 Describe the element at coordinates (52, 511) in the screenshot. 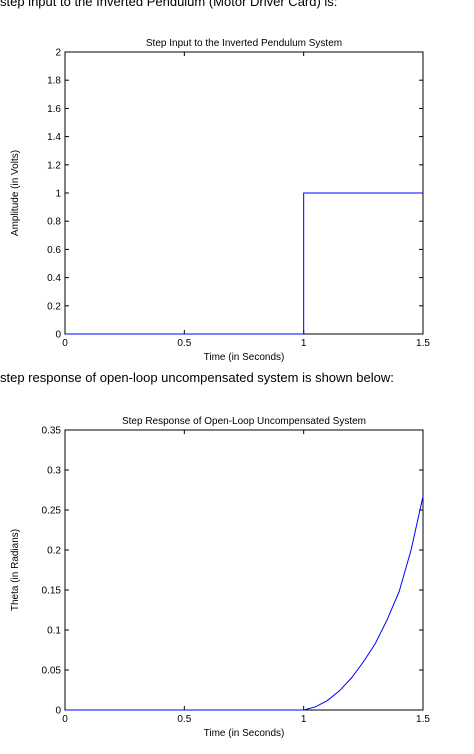

I see `y-tick-label: 0.25` at that location.